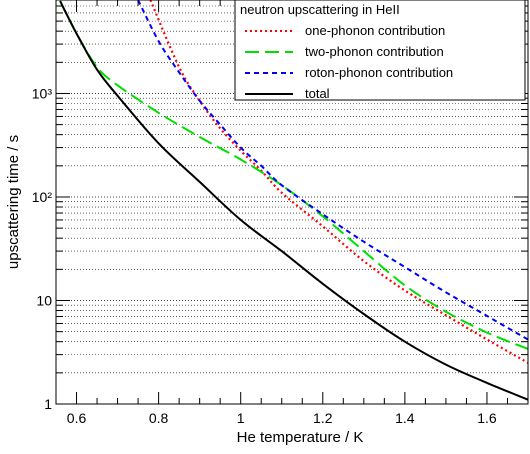 This screenshot has width=530, height=454. Describe the element at coordinates (323, 418) in the screenshot. I see `x-tick-label: 1.2` at that location.